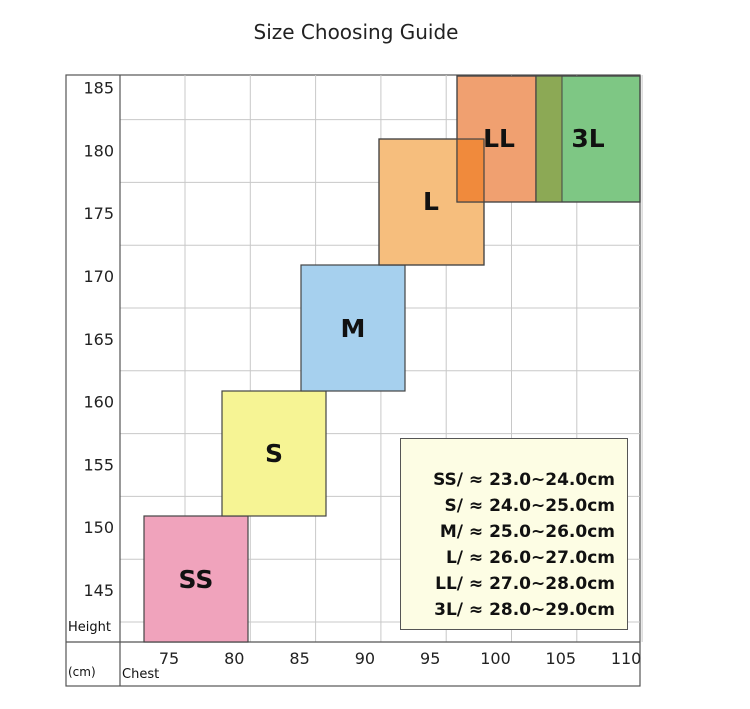 The width and height of the screenshot is (750, 709). I want to click on x-tick-label: 80, so click(234, 658).